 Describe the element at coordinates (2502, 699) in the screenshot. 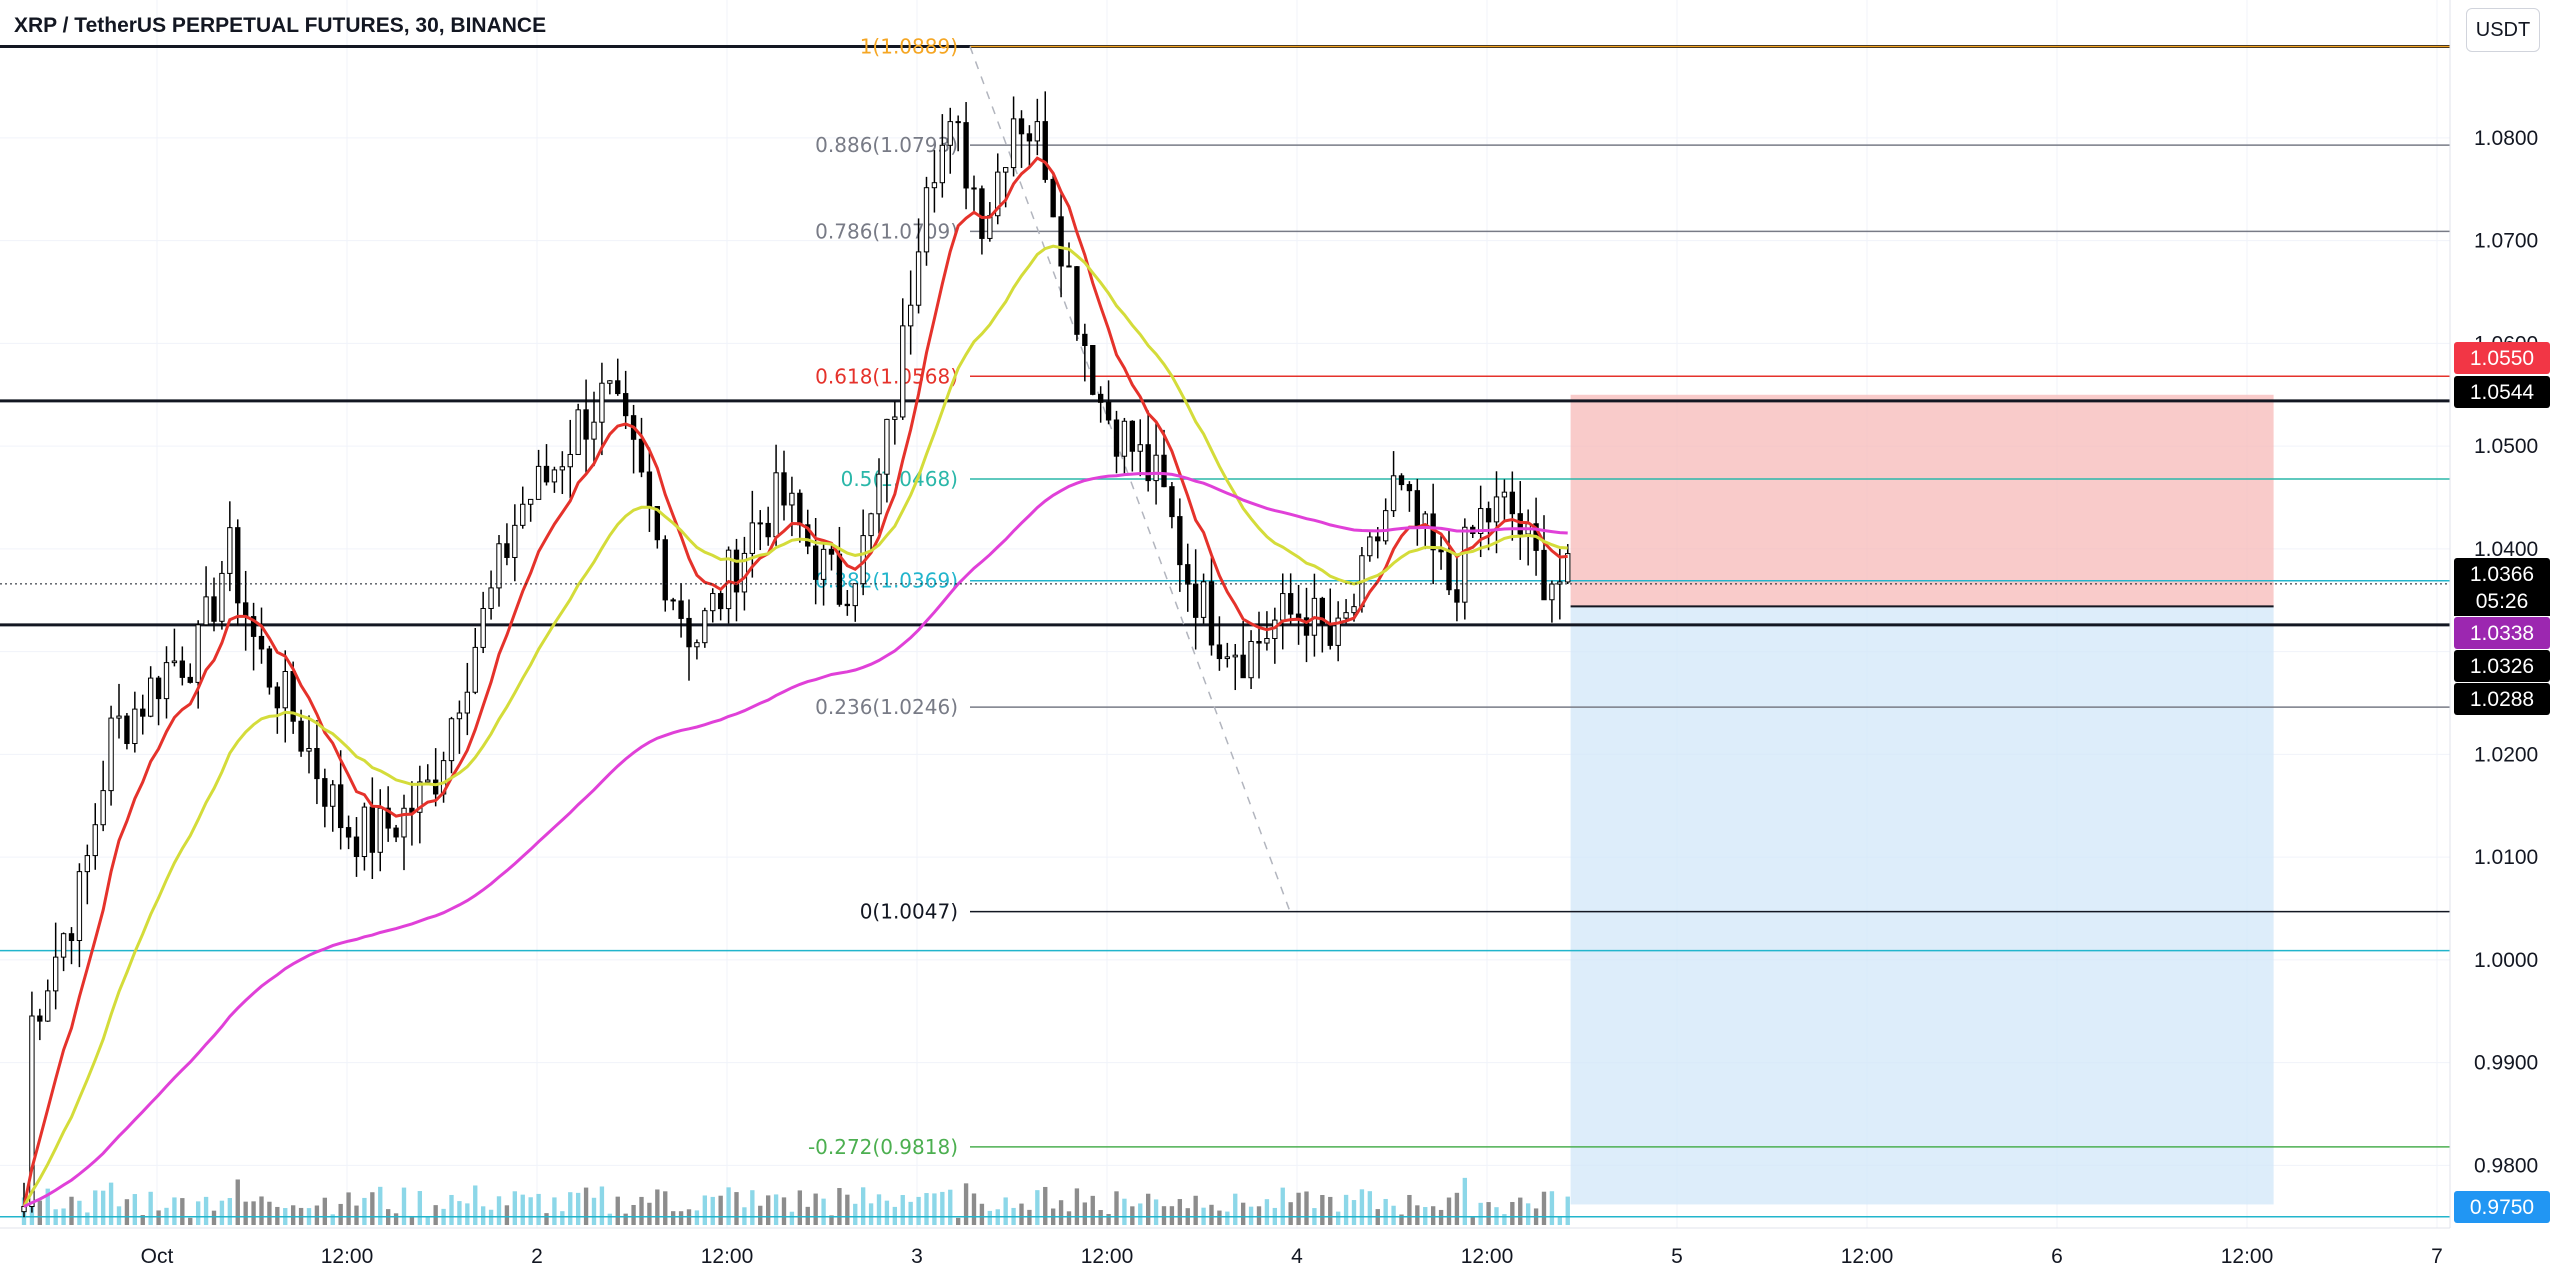

I see `price-badge-label: 1.0288` at that location.